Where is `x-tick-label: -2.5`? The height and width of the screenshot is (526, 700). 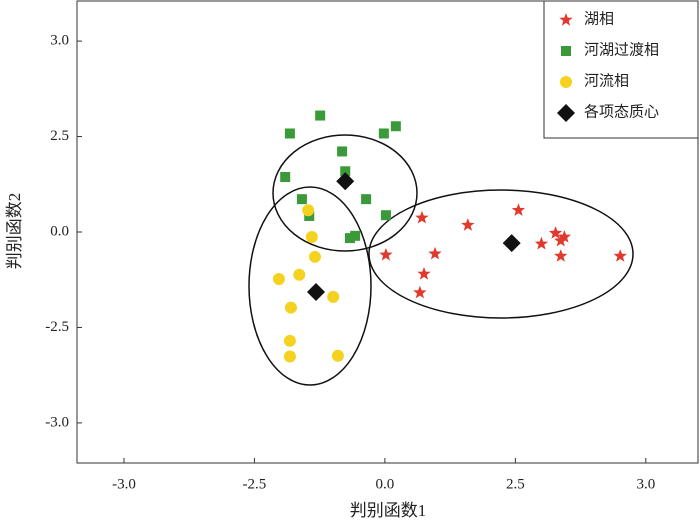 x-tick-label: -2.5 is located at coordinates (255, 484).